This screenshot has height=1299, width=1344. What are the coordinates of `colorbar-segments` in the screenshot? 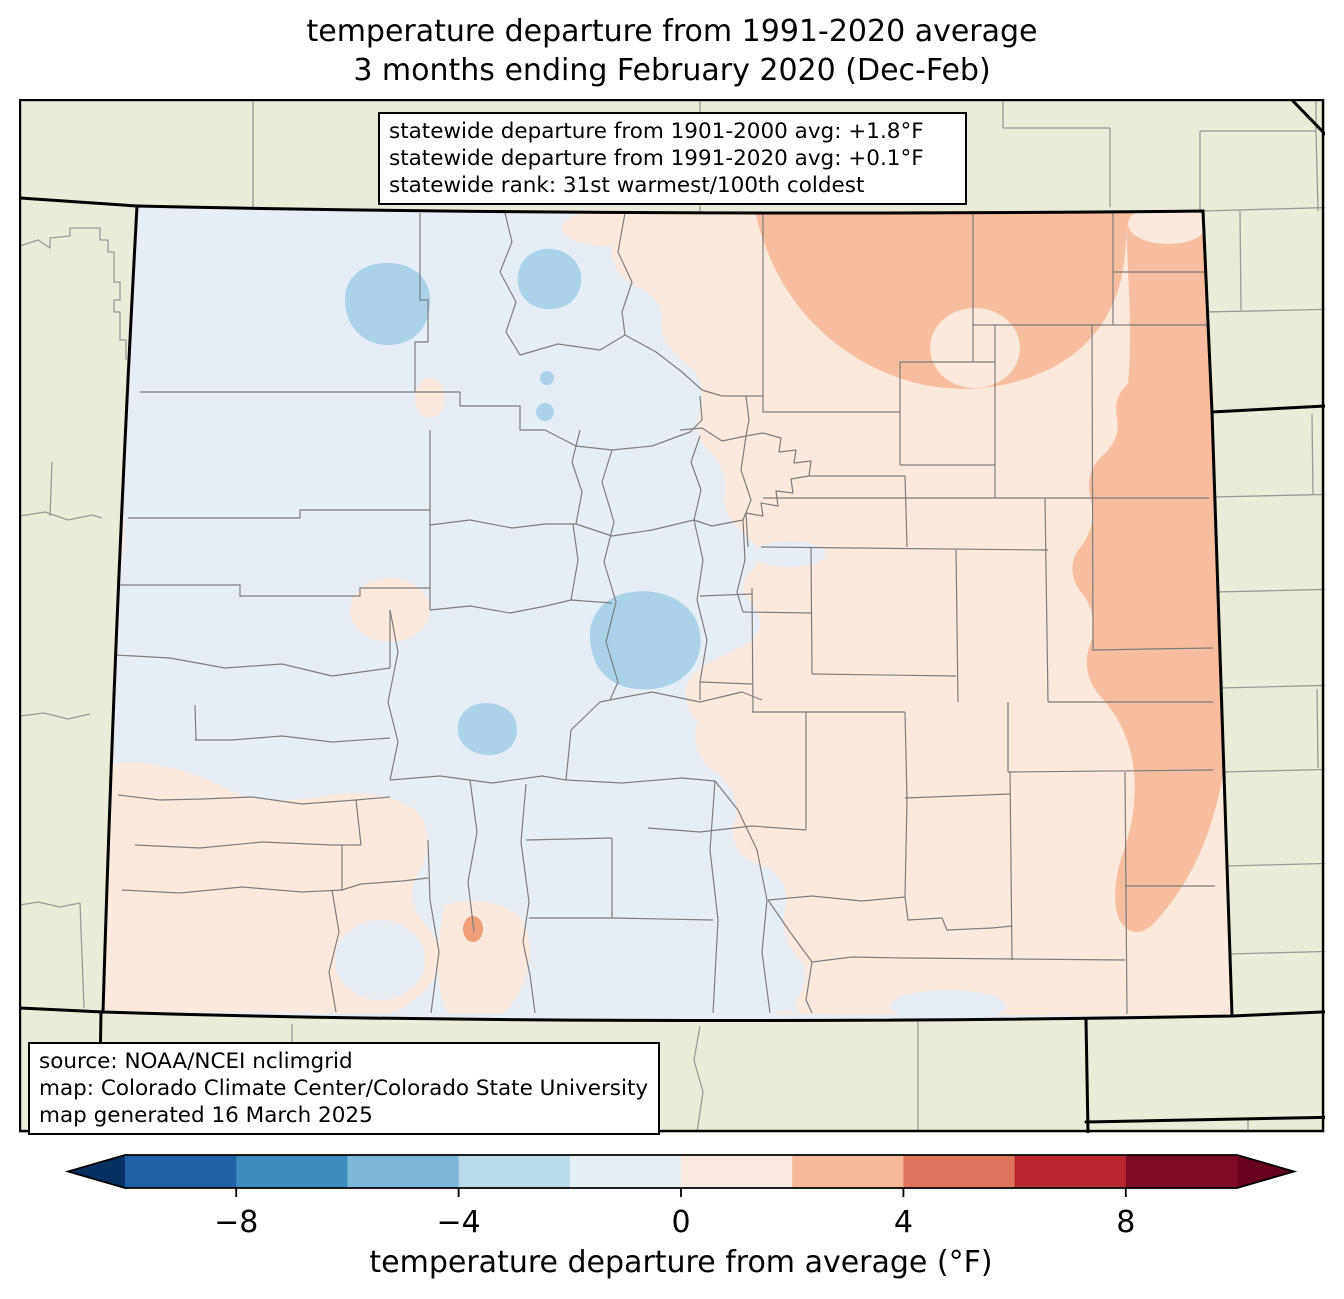 It's located at (681, 1171).